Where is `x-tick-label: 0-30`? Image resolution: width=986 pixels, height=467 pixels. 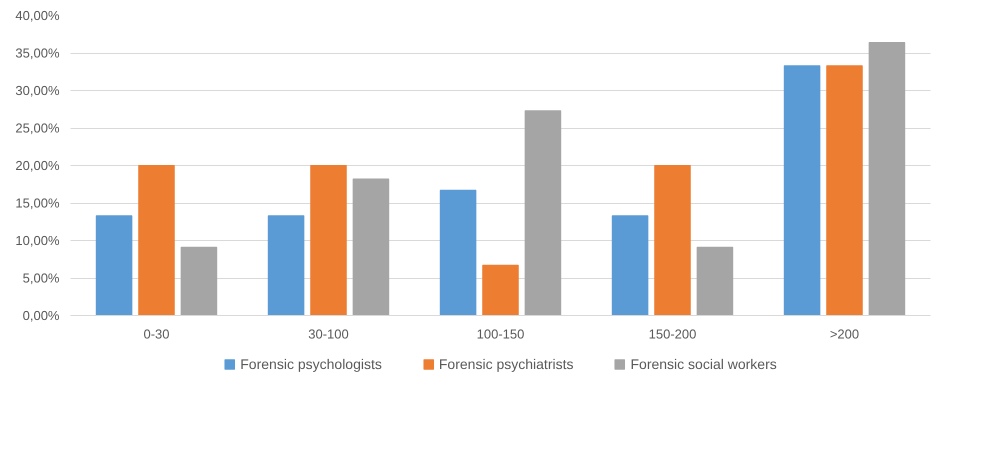 x-tick-label: 0-30 is located at coordinates (156, 334).